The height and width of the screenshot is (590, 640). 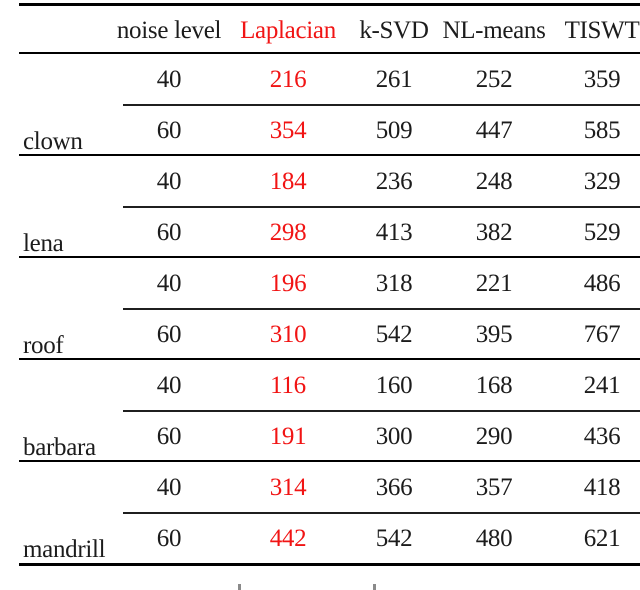 I want to click on cell-value: 442, so click(x=288, y=538).